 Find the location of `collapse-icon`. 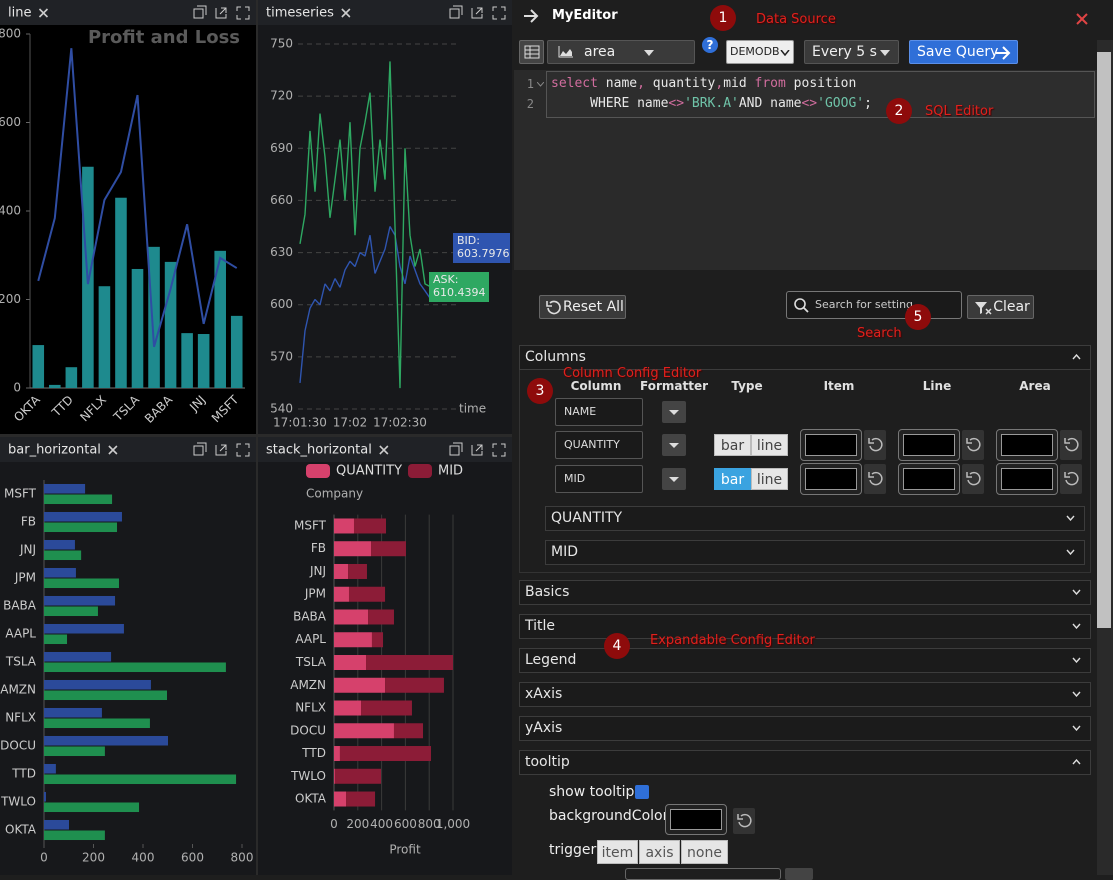

collapse-icon is located at coordinates (1076, 357).